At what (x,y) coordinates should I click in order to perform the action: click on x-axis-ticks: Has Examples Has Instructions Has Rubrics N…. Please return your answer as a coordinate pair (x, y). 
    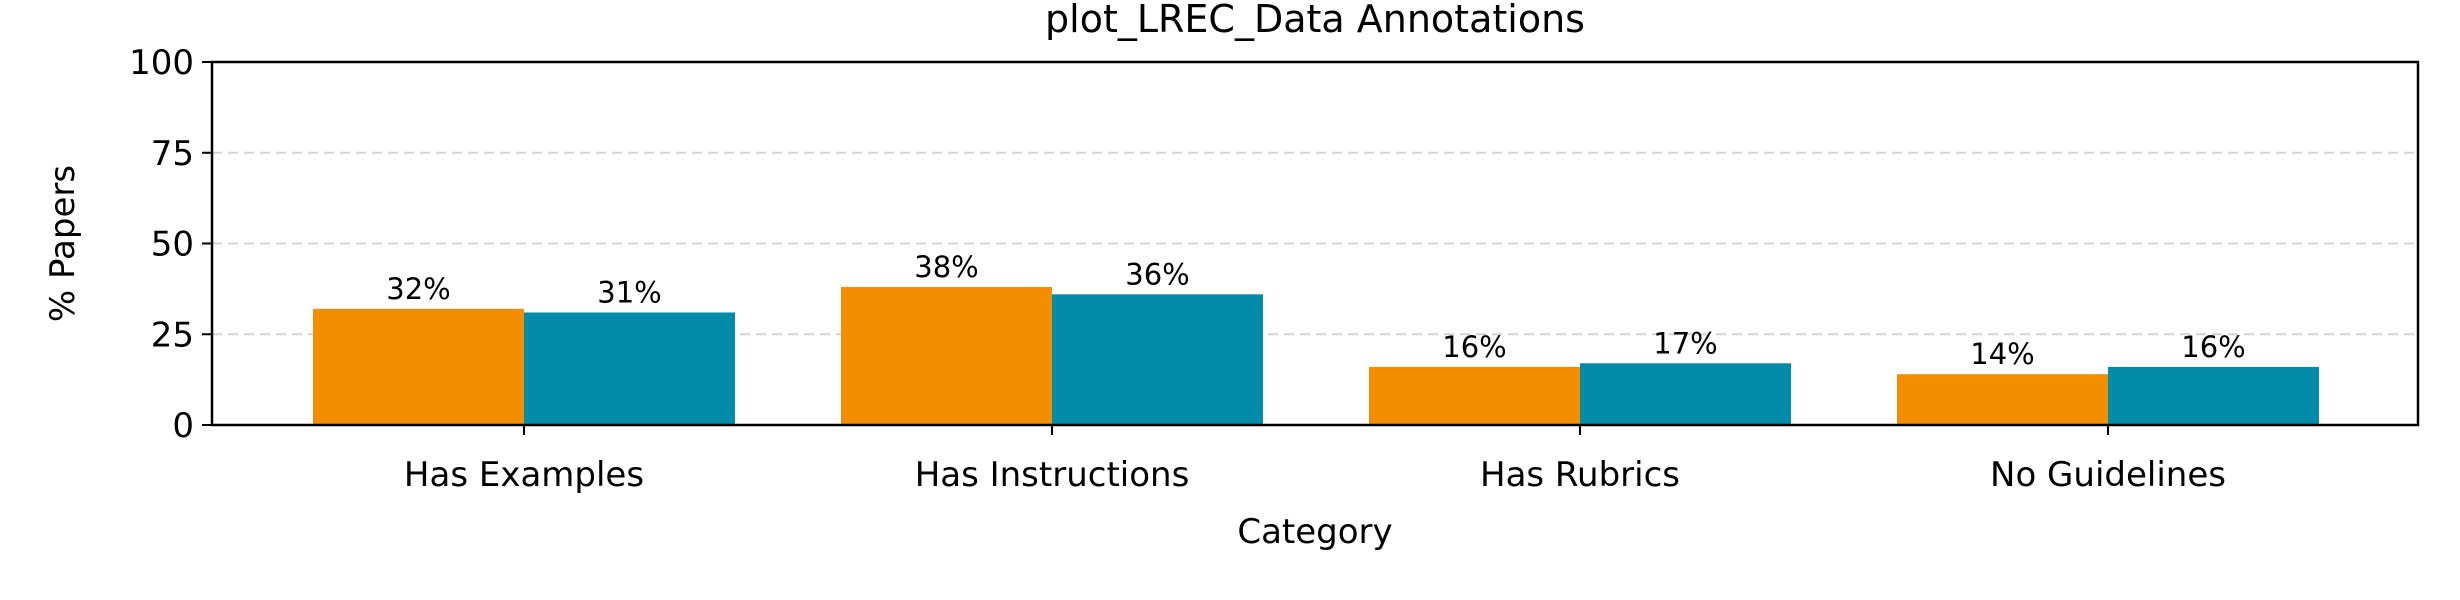
    Looking at the image, I should click on (1315, 460).